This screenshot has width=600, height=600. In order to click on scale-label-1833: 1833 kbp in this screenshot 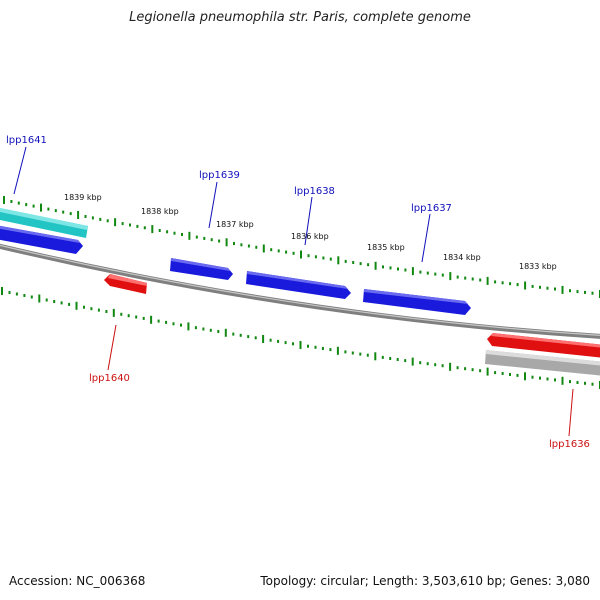, I will do `click(538, 266)`.